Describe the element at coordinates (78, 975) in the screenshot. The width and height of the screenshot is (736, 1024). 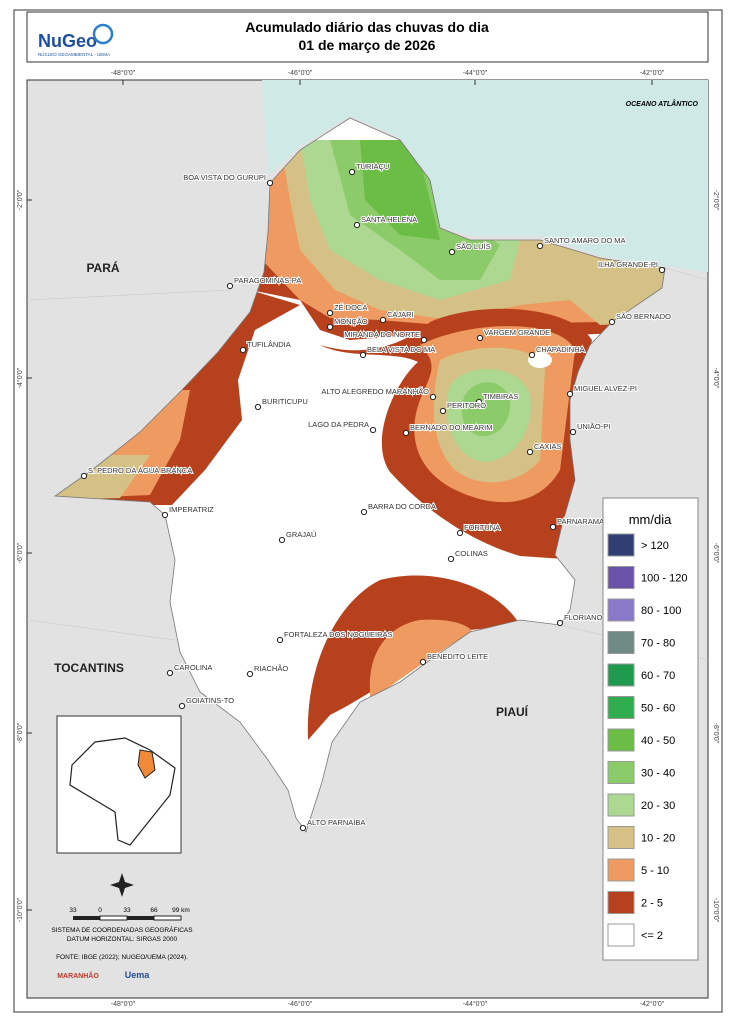
I see `logo: MARANHÃO` at that location.